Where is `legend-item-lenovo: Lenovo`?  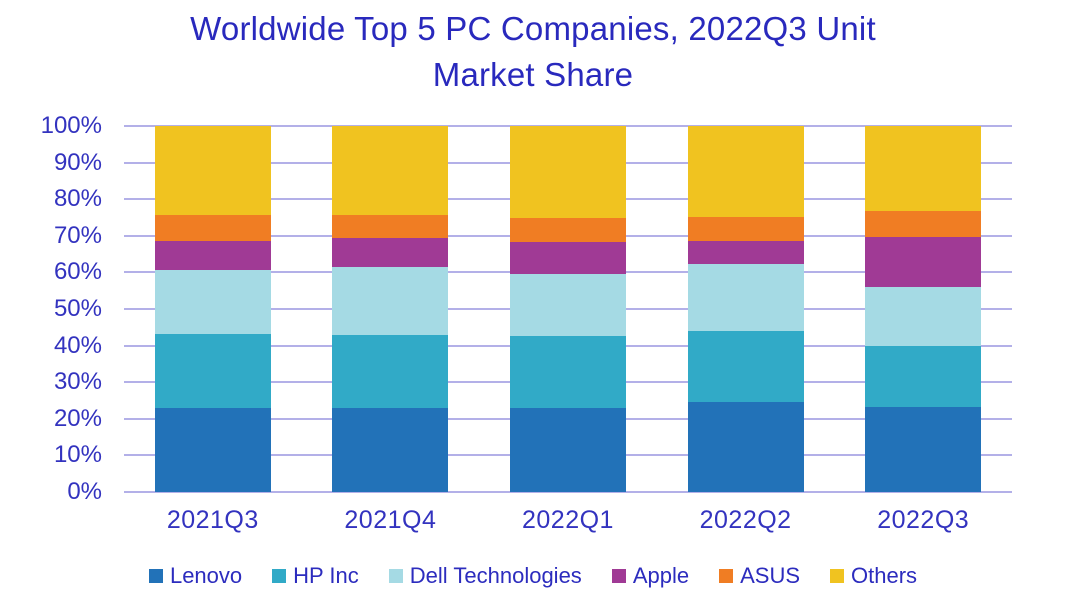
legend-item-lenovo: Lenovo is located at coordinates (195, 576).